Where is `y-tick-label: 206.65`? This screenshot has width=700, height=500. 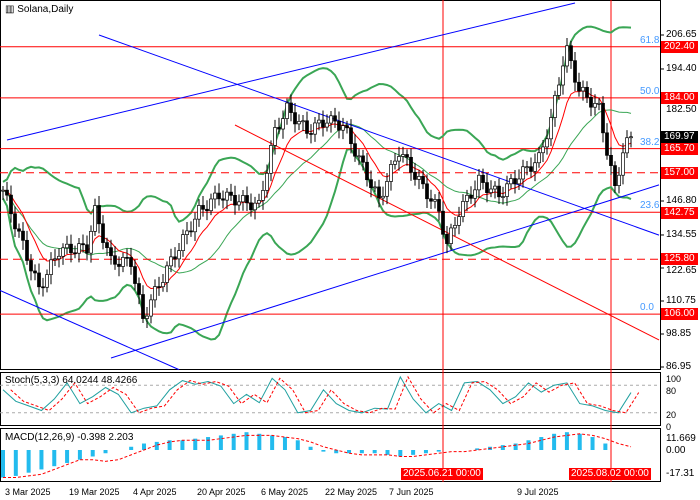
y-tick-label: 206.65 is located at coordinates (681, 34).